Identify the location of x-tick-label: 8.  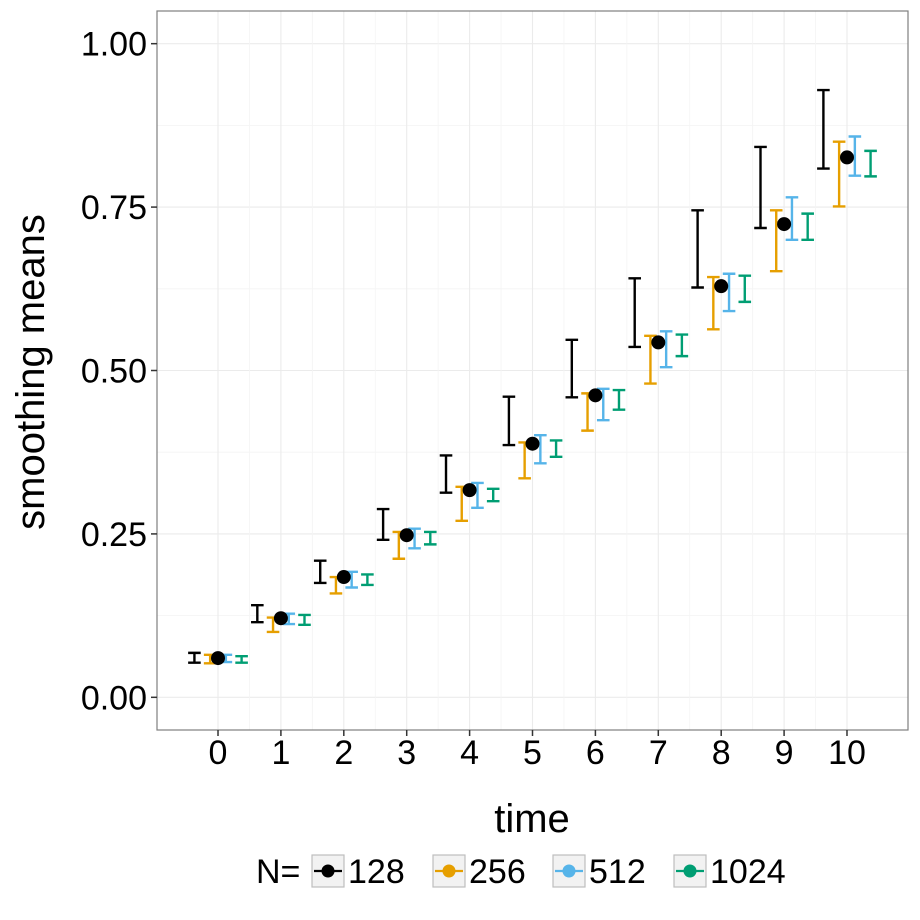
(721, 753).